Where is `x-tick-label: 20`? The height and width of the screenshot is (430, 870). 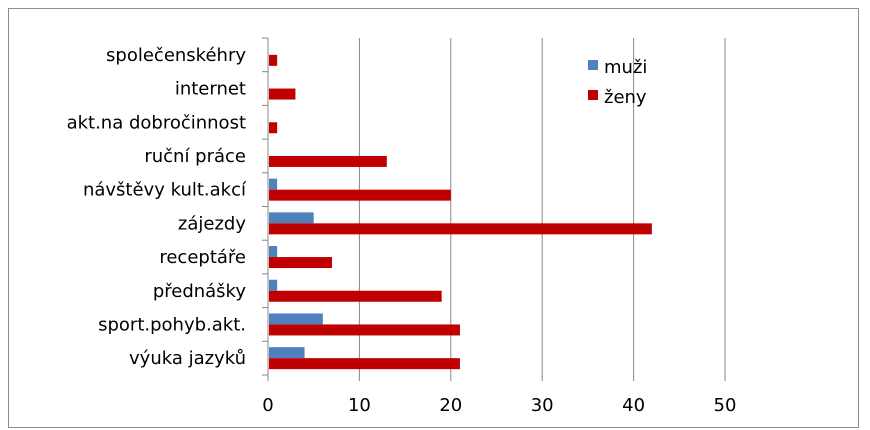
x-tick-label: 20 is located at coordinates (450, 405).